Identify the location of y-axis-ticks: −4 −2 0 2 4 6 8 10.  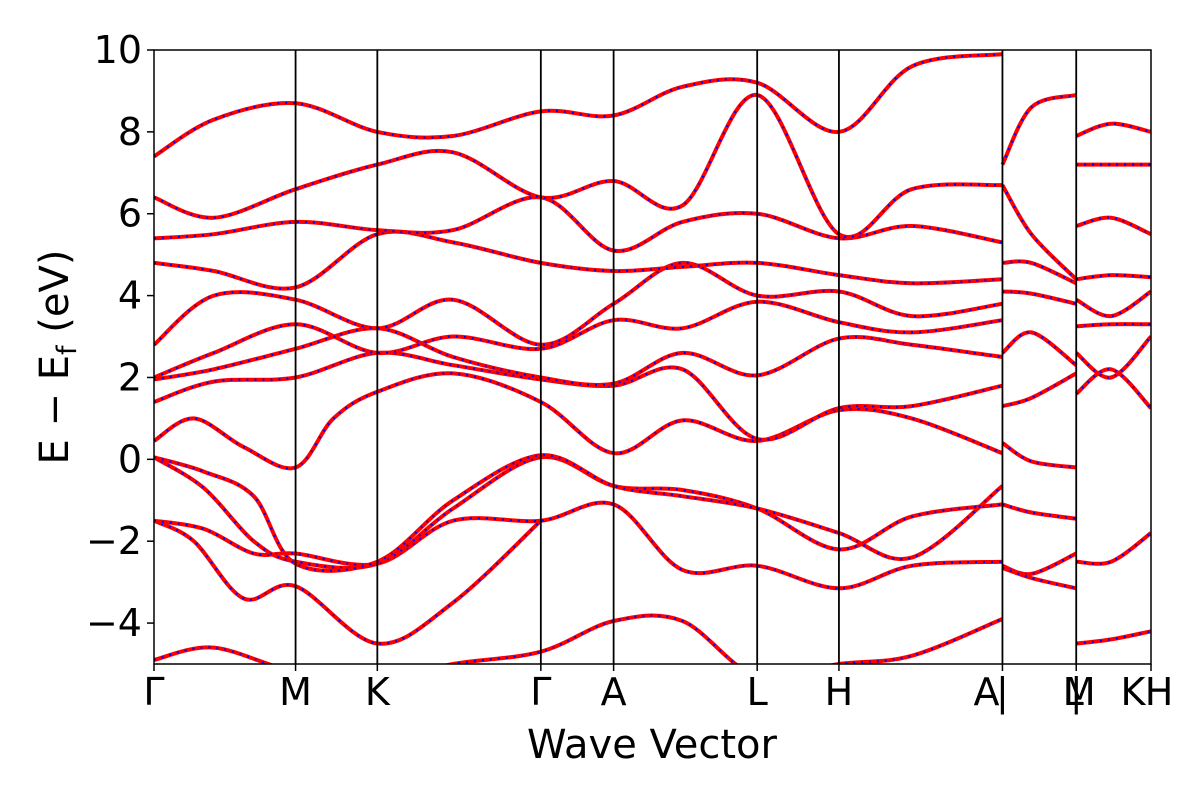
(120, 336).